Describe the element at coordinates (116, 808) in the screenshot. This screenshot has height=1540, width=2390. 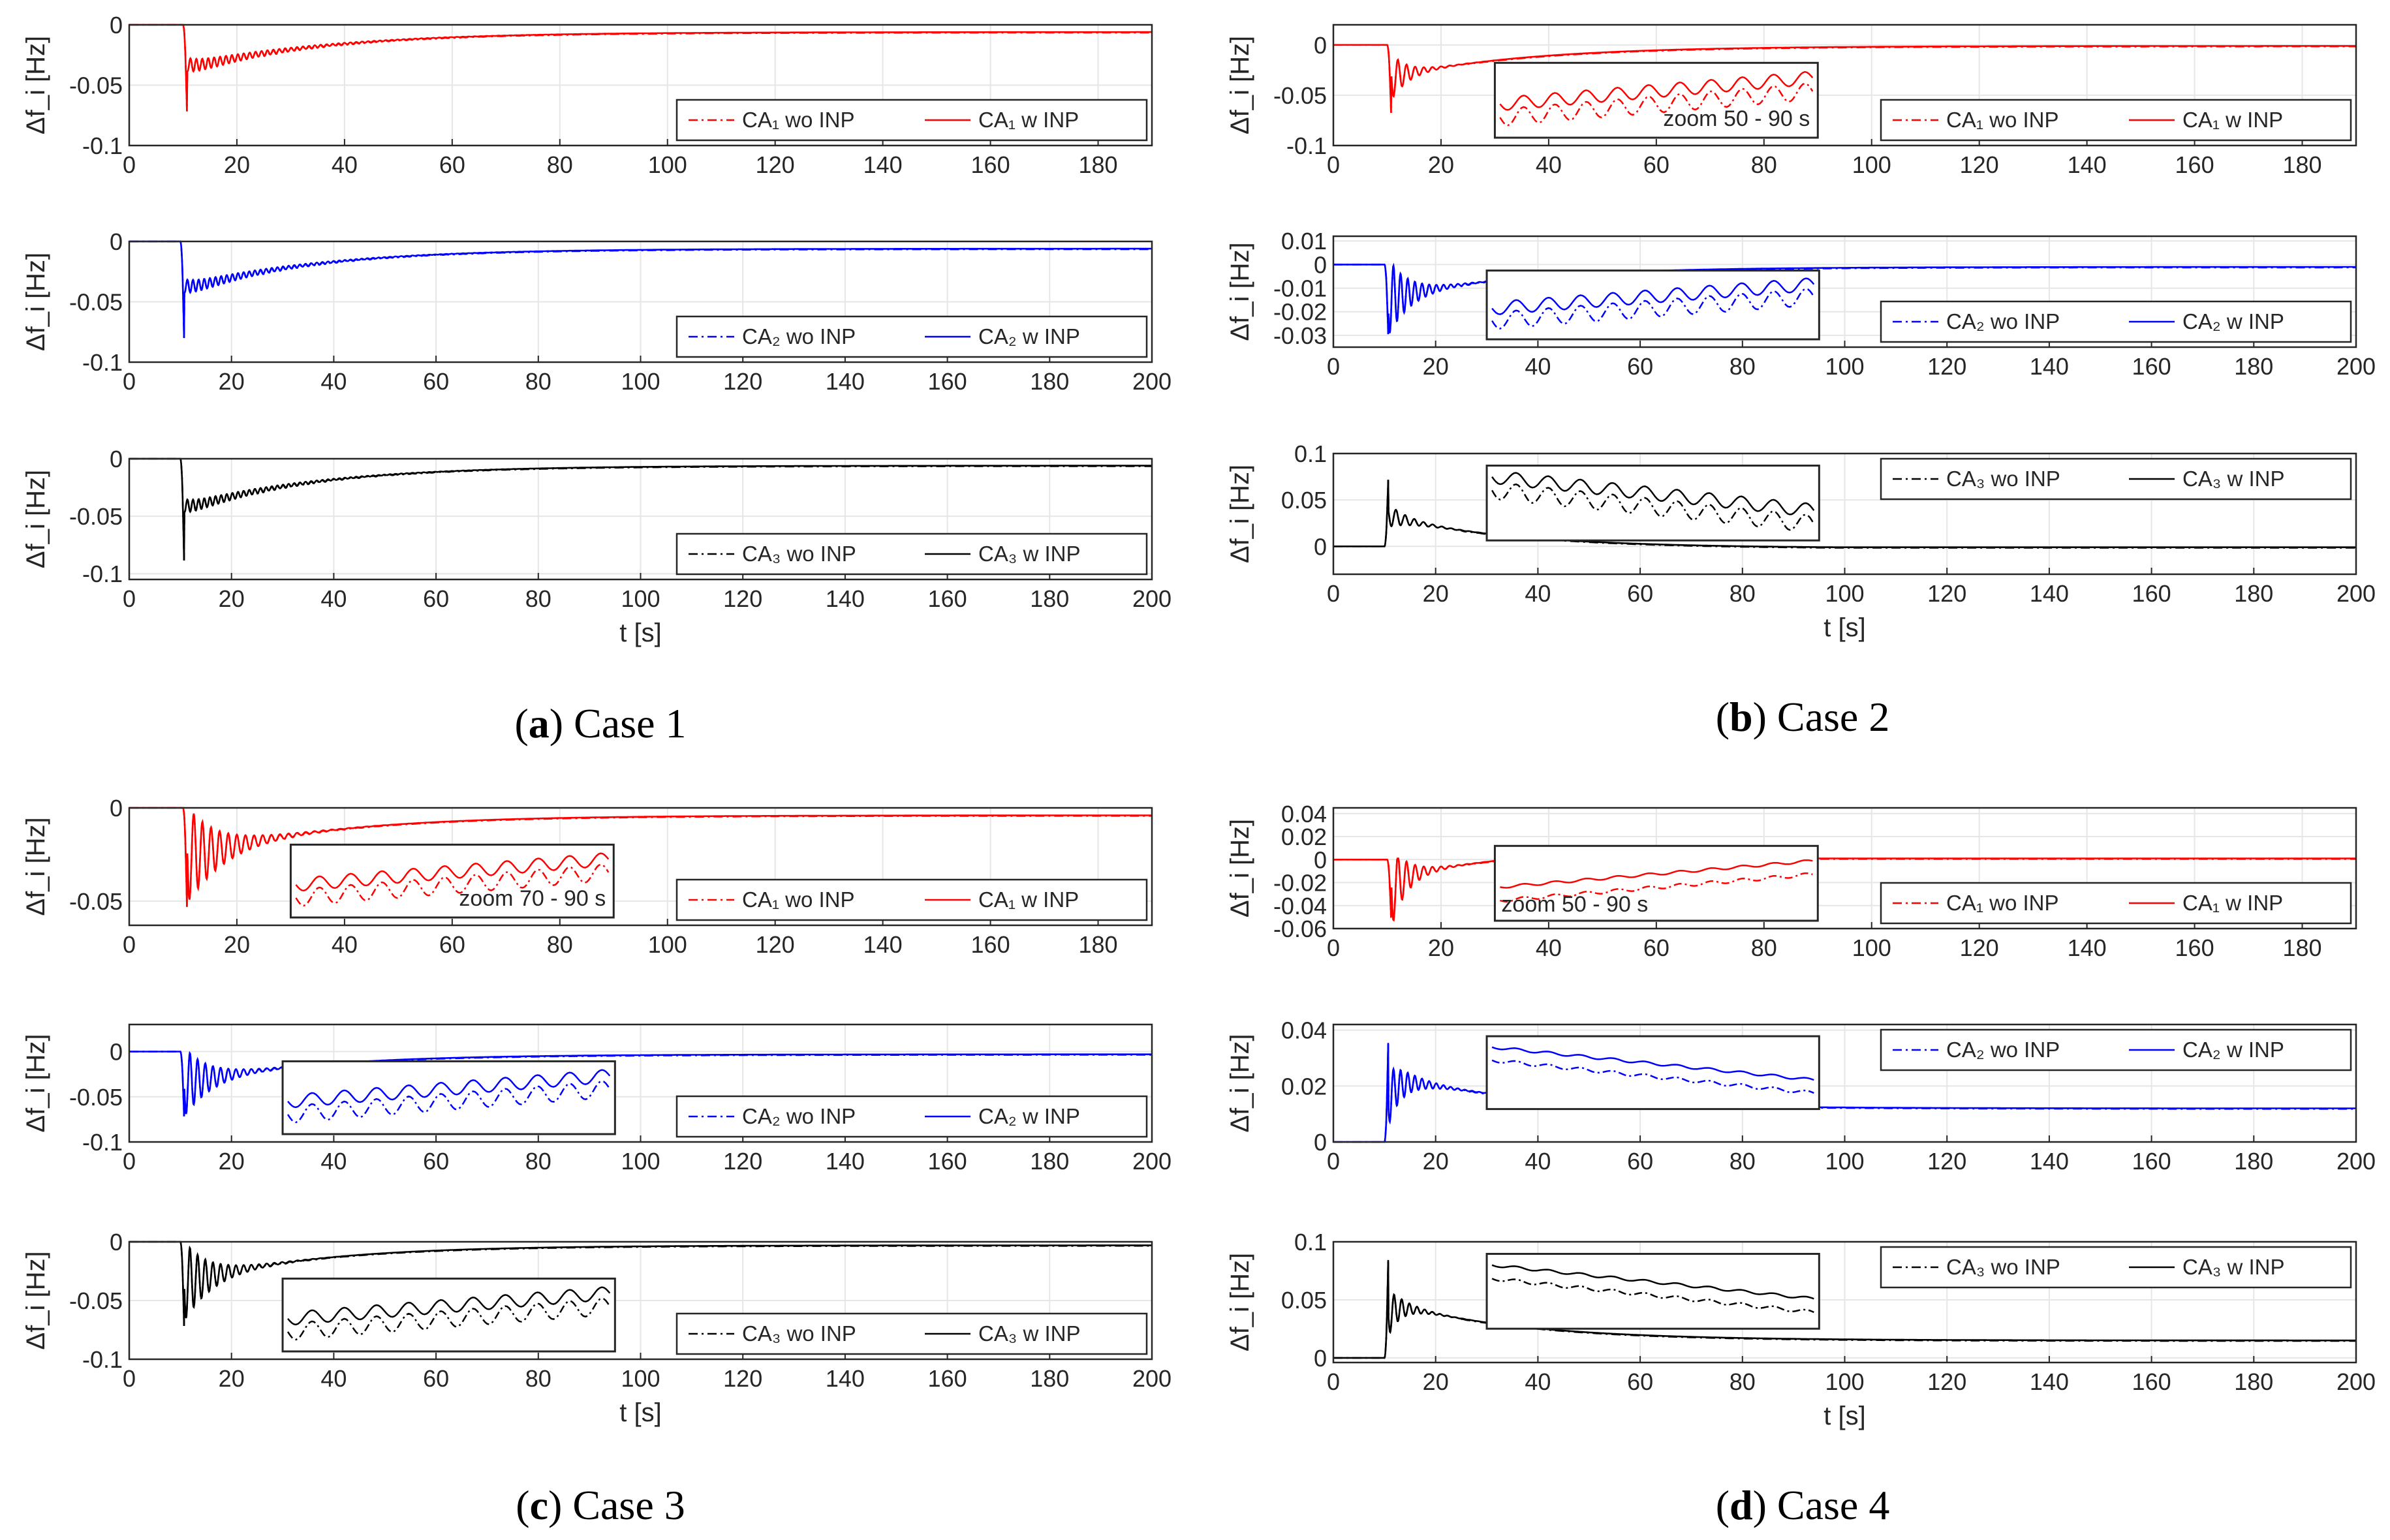
I see `ytick-label-c1-0: 0` at that location.